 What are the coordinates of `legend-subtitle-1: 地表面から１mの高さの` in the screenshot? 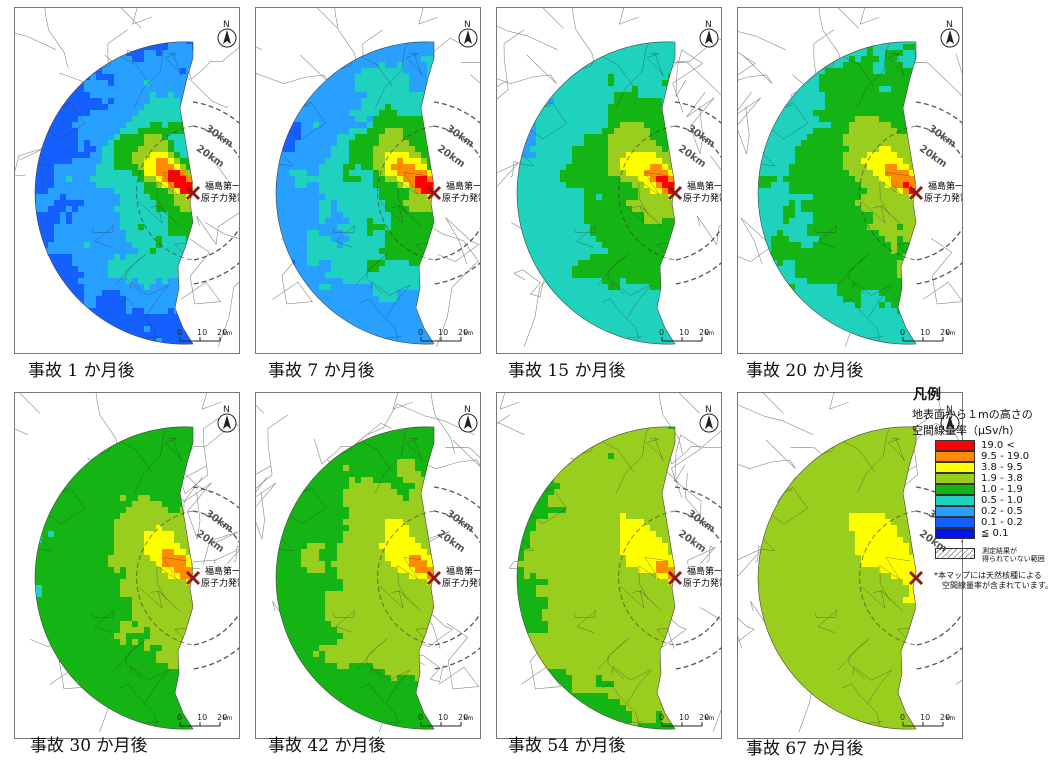 It's located at (972, 414).